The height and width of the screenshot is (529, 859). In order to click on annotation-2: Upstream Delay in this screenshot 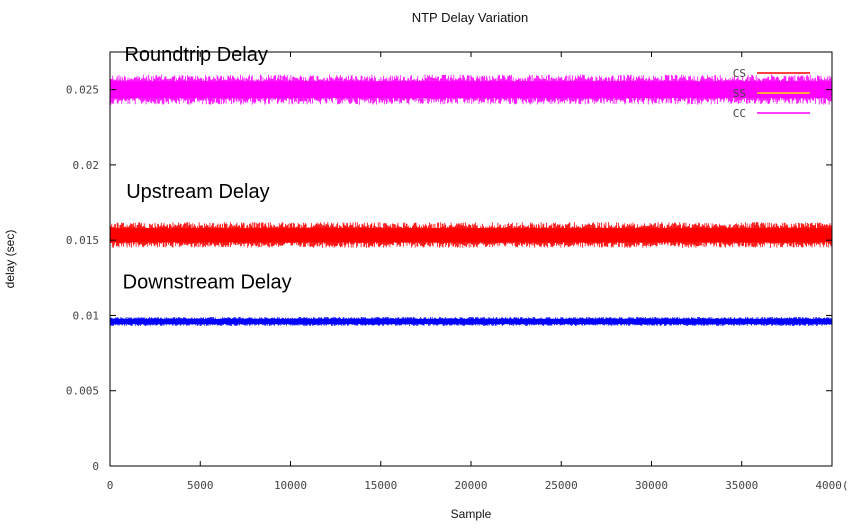, I will do `click(197, 192)`.